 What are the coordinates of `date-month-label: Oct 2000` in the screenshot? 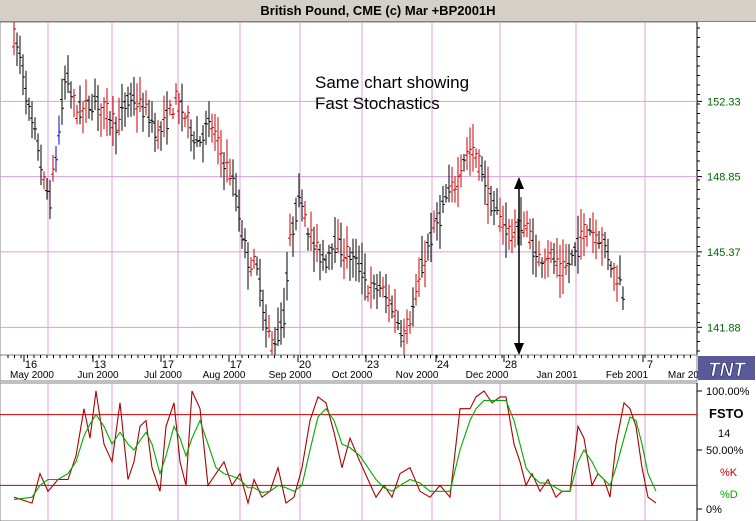 It's located at (352, 375).